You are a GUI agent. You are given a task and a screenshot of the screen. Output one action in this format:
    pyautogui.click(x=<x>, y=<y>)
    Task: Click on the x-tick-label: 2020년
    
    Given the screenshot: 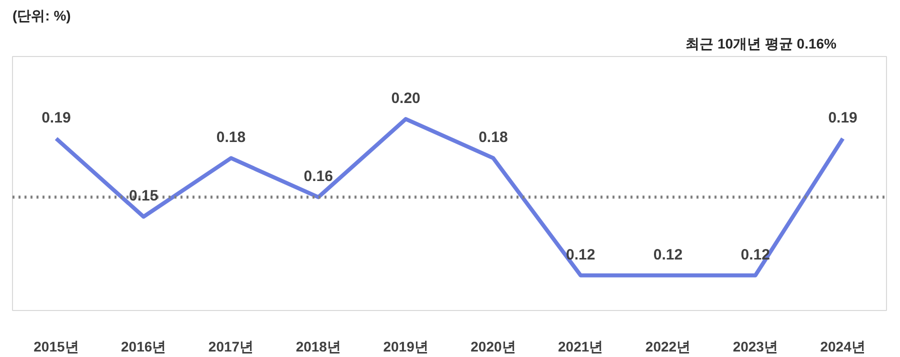 What is the action you would take?
    pyautogui.click(x=493, y=346)
    